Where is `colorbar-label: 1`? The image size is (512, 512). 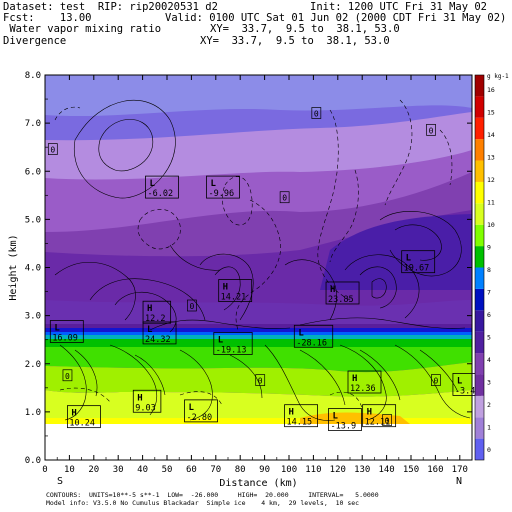 colorbar-label: 1 is located at coordinates (489, 428).